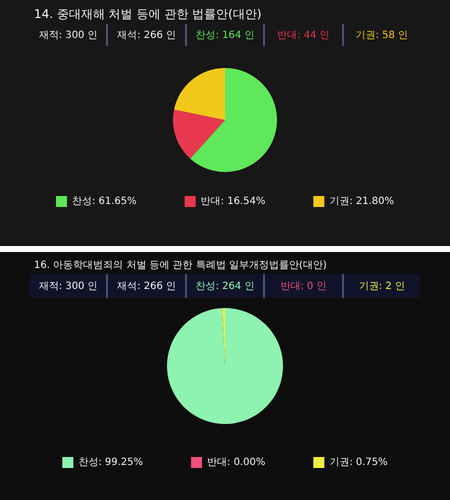  I want to click on text: 찬성: 164 인, so click(224, 35).